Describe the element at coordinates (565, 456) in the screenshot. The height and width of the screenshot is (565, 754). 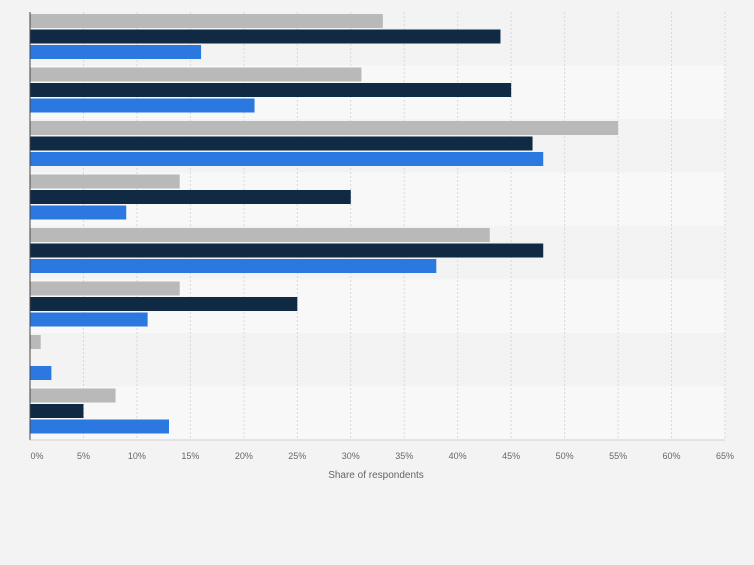
I see `x-tick-label: 50%` at that location.